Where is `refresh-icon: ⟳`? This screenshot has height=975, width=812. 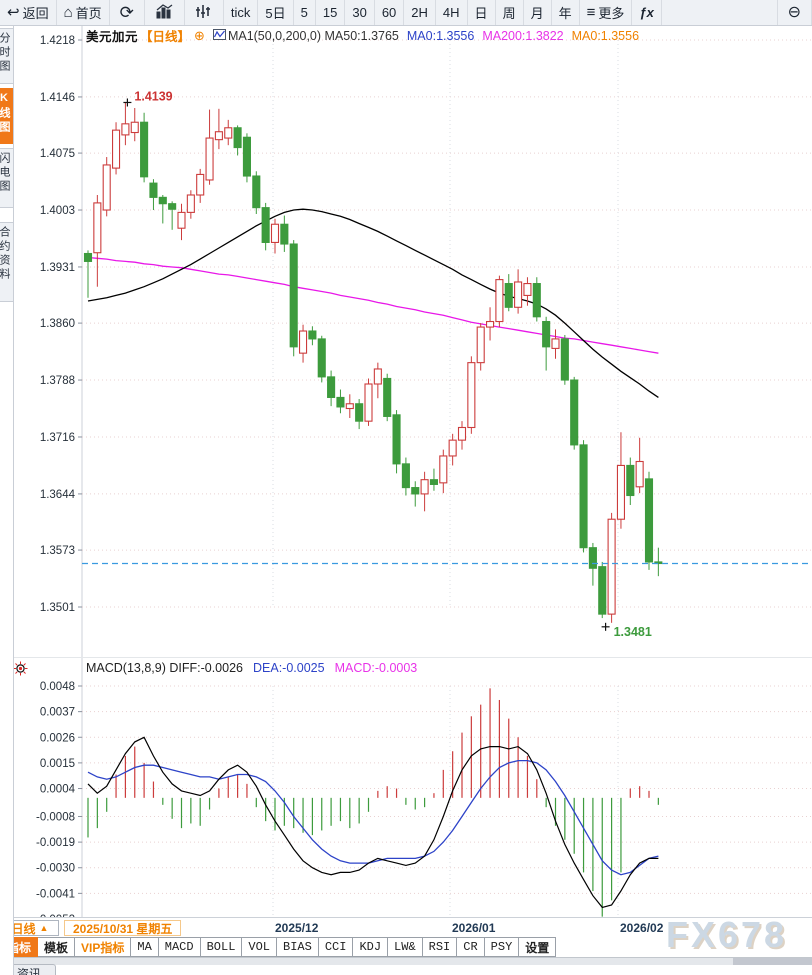 refresh-icon: ⟳ is located at coordinates (126, 12).